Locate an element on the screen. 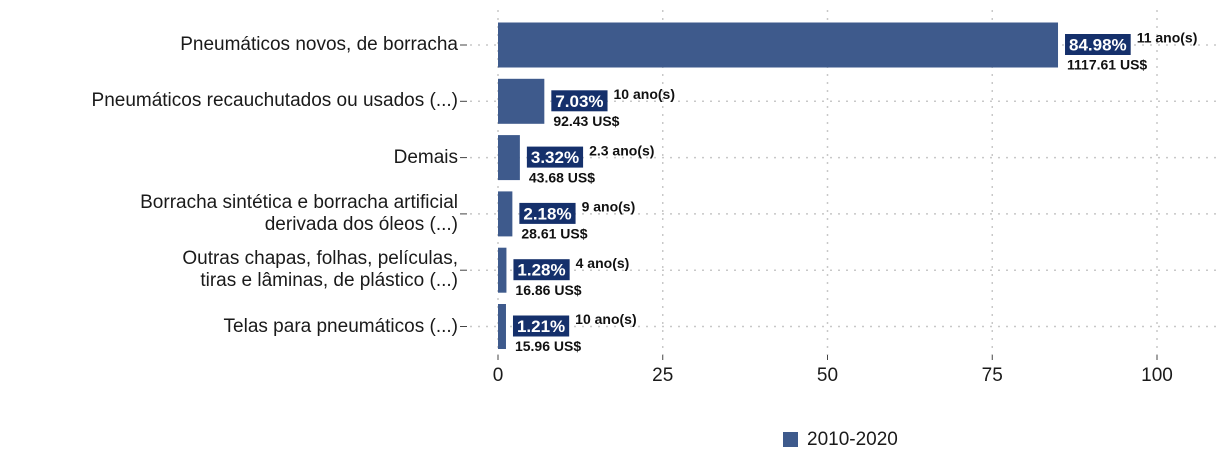 The height and width of the screenshot is (451, 1219). x-tick-label: 50 is located at coordinates (827, 375).